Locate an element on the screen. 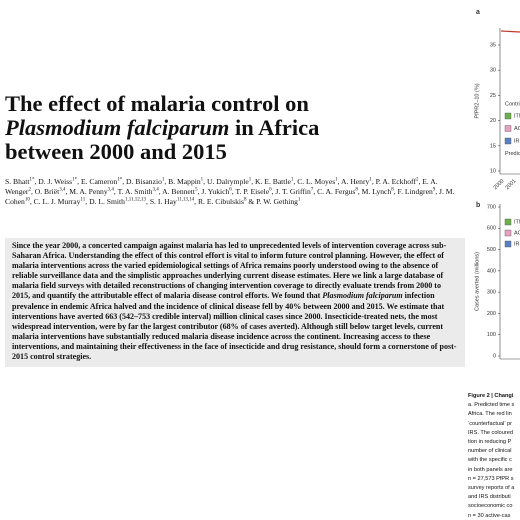 The height and width of the screenshot is (520, 520). caption-line: with the specific c is located at coordinates (490, 460).